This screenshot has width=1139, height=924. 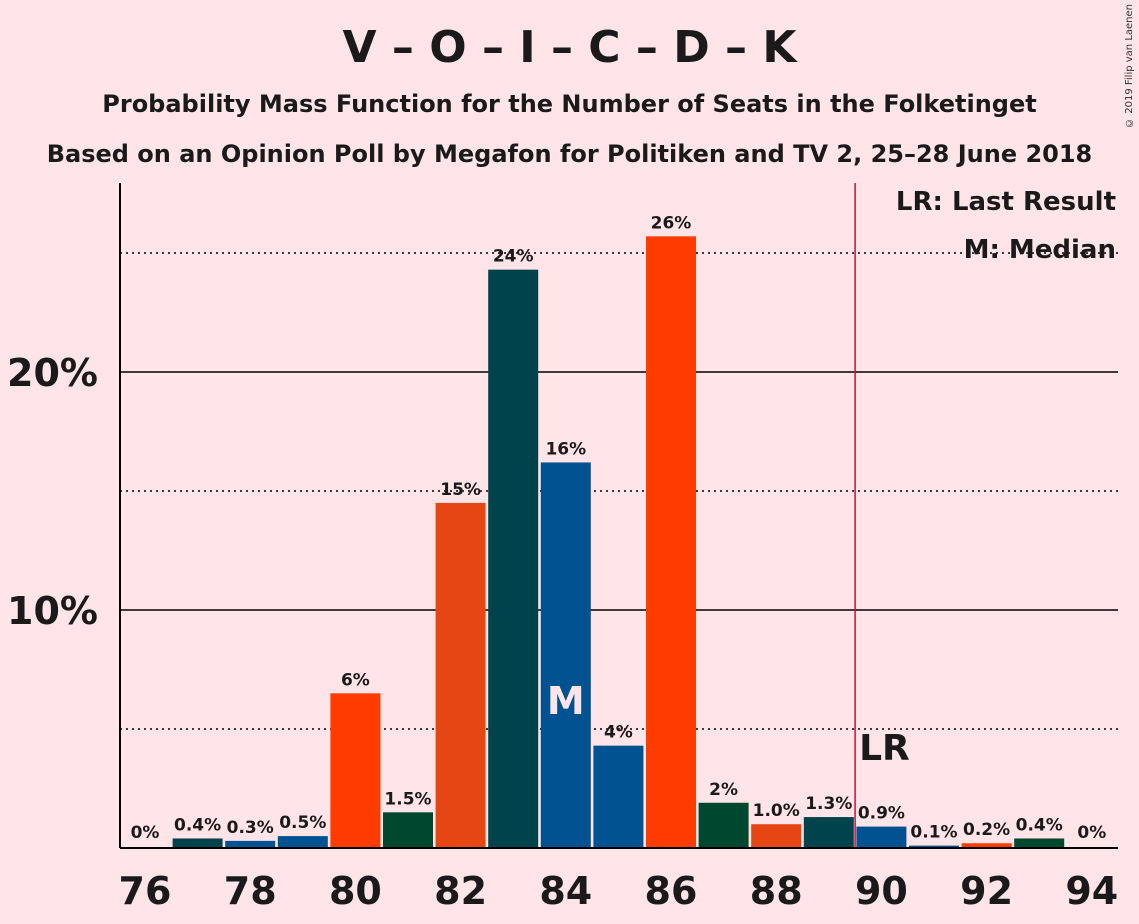 I want to click on x-tick-label: 94, so click(x=1091, y=891).